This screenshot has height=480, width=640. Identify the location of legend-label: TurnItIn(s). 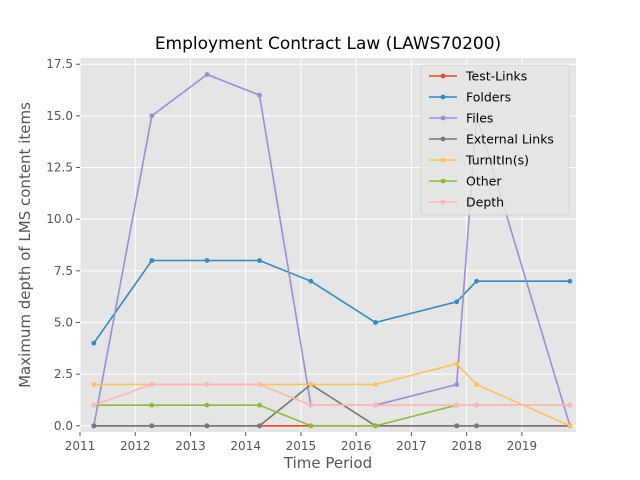
(497, 160).